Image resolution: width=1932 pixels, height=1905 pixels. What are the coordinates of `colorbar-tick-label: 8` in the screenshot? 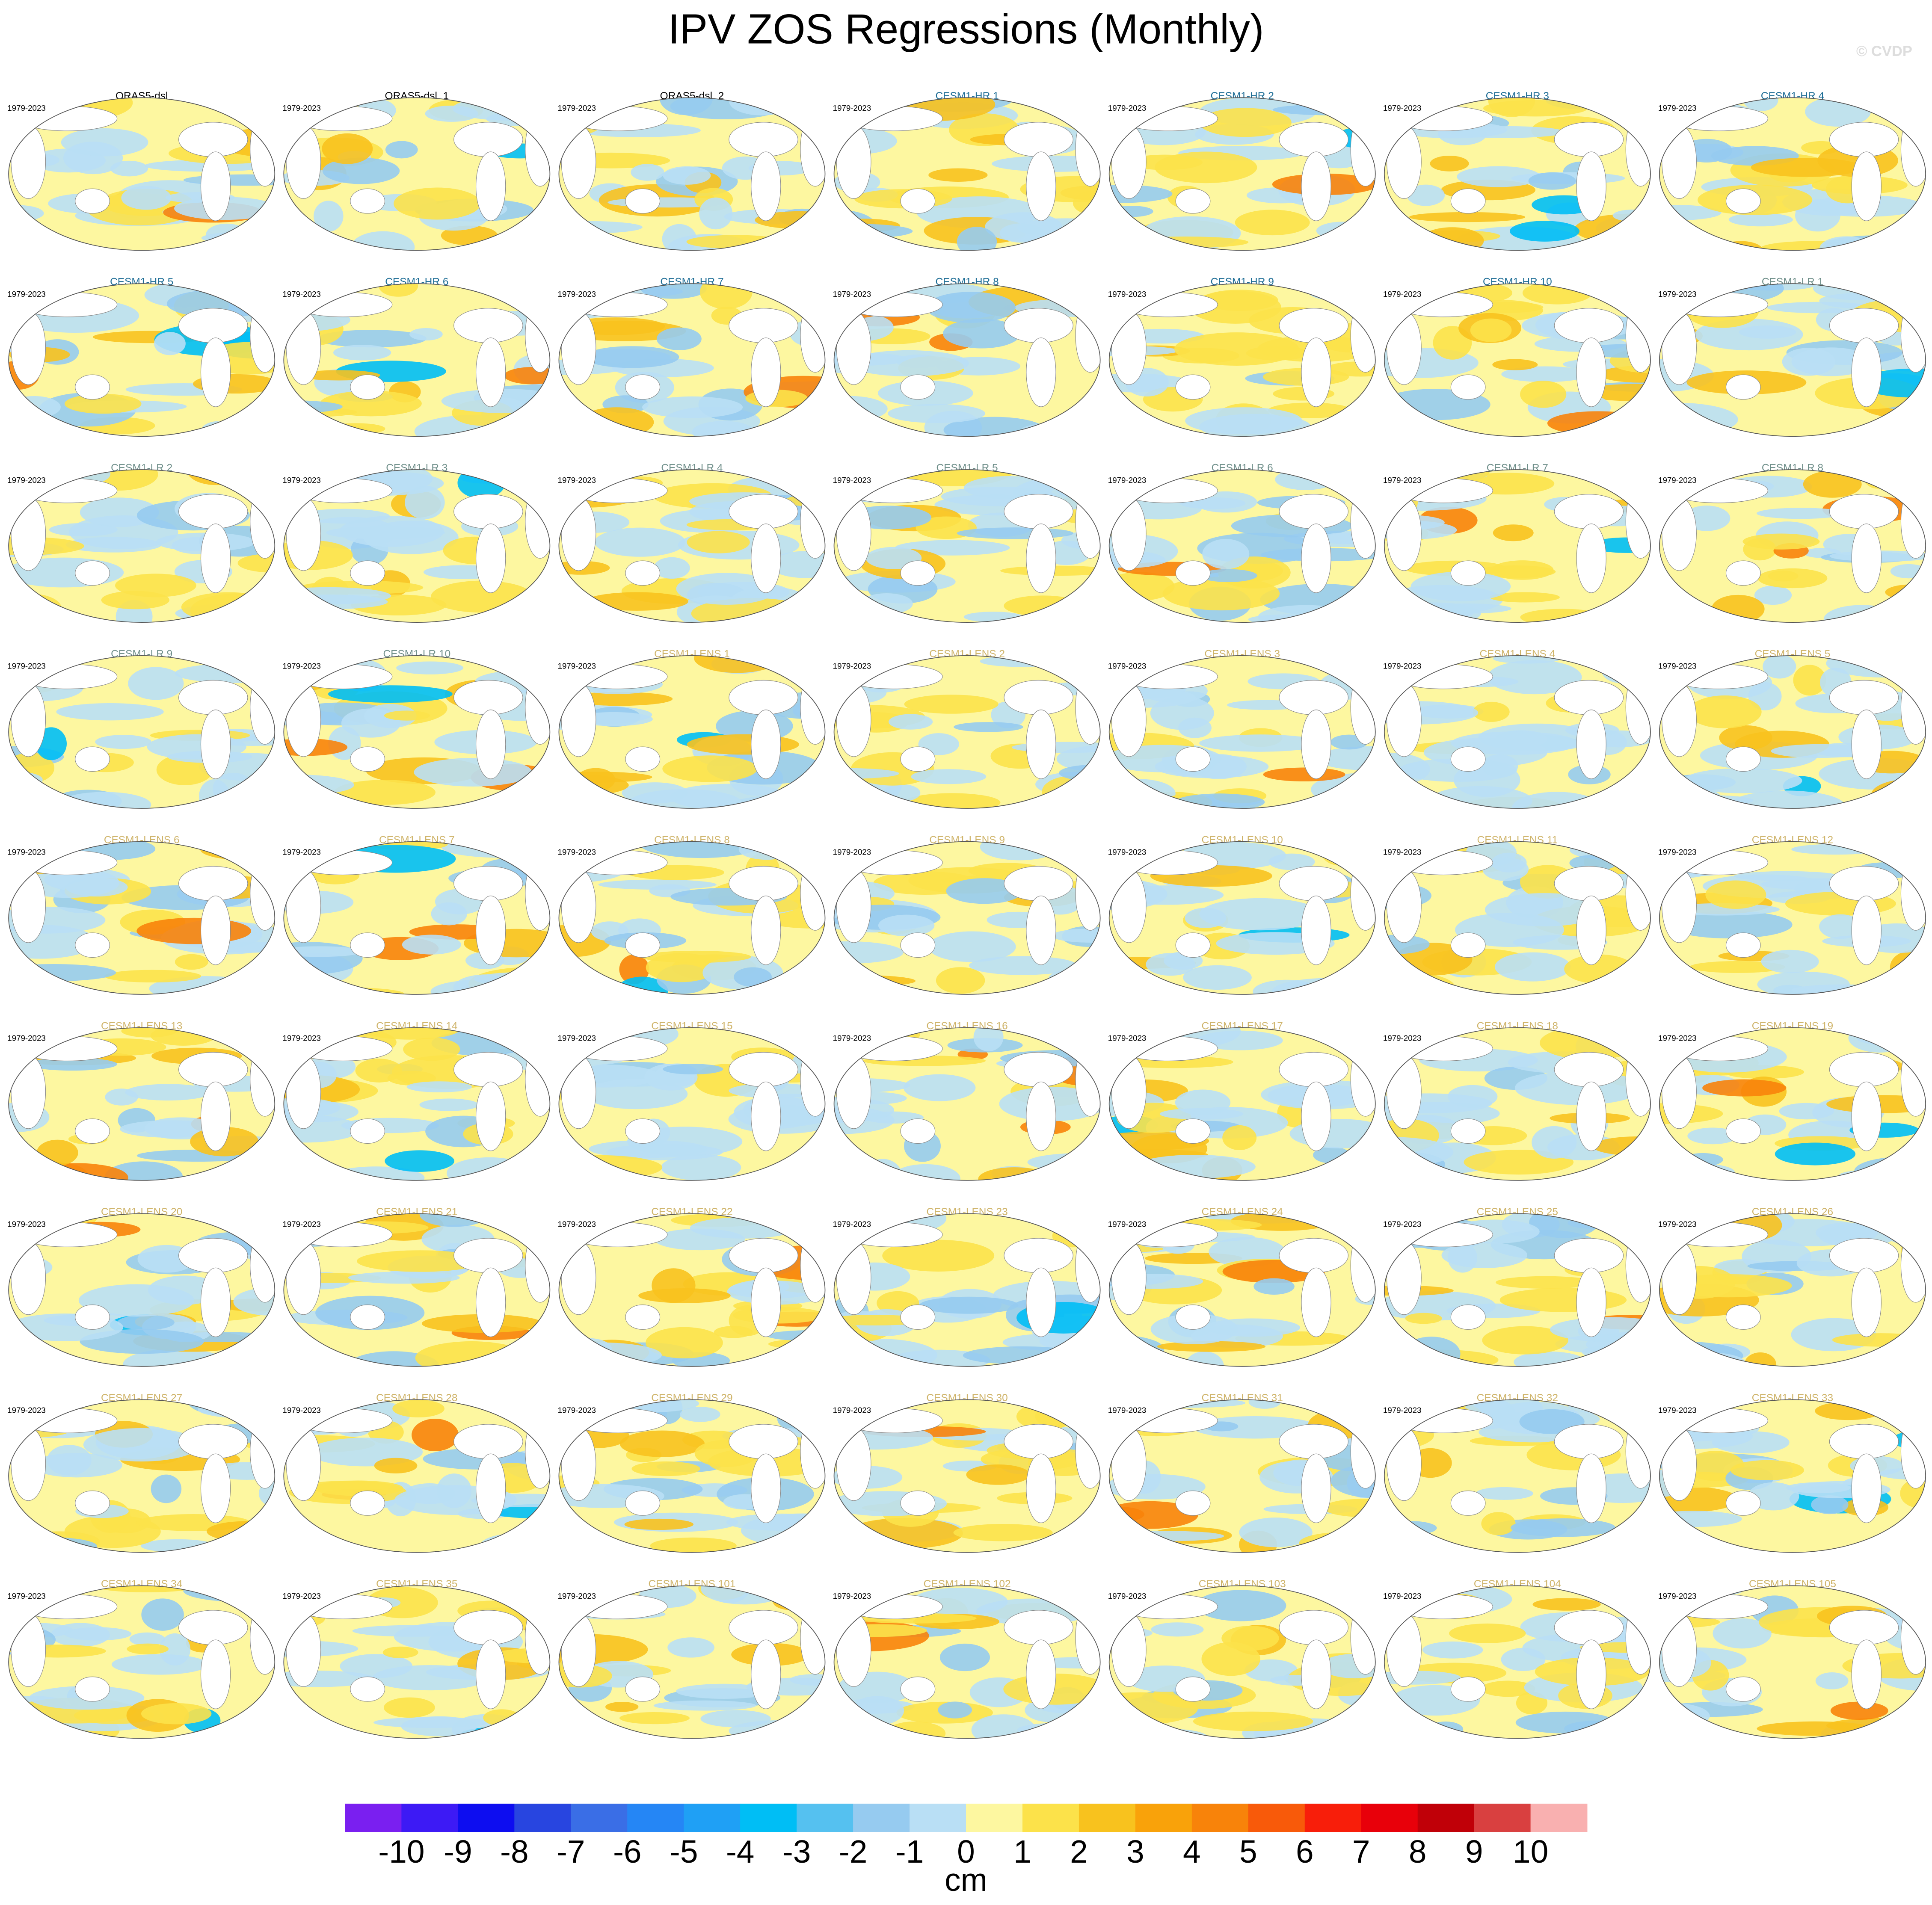 It's located at (1418, 1852).